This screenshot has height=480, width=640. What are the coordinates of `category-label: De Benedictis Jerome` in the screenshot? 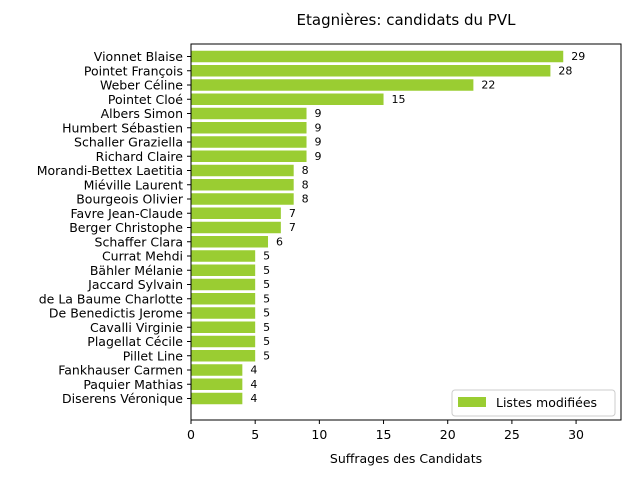 It's located at (116, 313).